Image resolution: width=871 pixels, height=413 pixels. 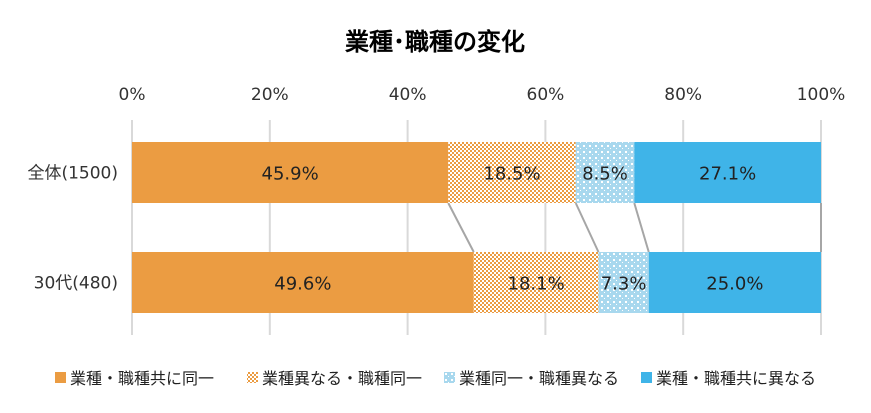 I want to click on data-label: 8.5%, so click(x=605, y=174).